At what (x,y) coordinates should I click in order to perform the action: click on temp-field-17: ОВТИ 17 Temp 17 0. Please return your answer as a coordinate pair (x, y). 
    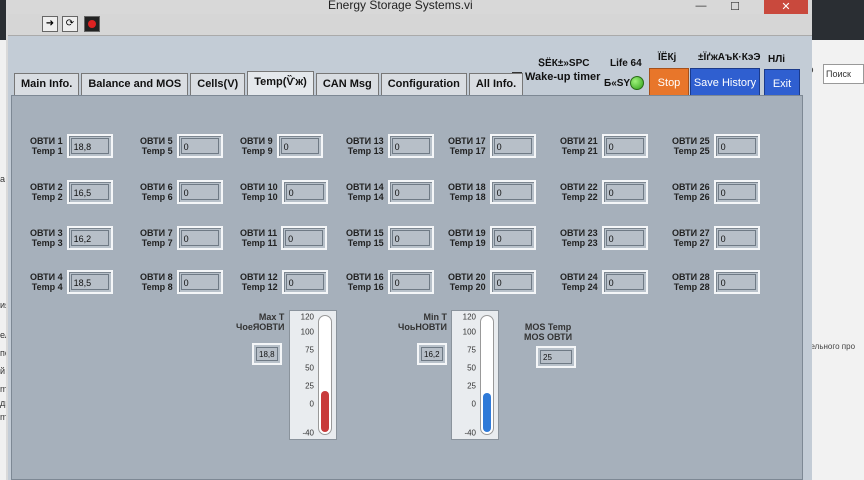
    Looking at the image, I should click on (492, 146).